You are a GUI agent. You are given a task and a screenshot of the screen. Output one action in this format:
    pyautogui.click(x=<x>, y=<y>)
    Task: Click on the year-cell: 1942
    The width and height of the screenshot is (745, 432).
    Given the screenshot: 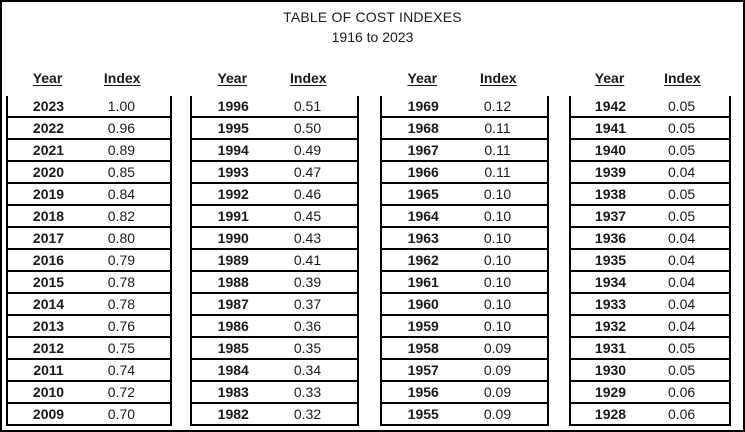 What is the action you would take?
    pyautogui.click(x=610, y=106)
    